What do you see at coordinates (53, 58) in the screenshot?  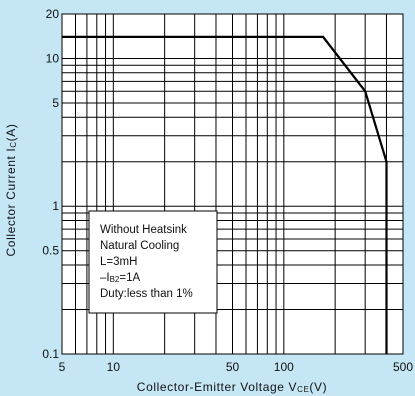 I see `y-tick-label: 10` at bounding box center [53, 58].